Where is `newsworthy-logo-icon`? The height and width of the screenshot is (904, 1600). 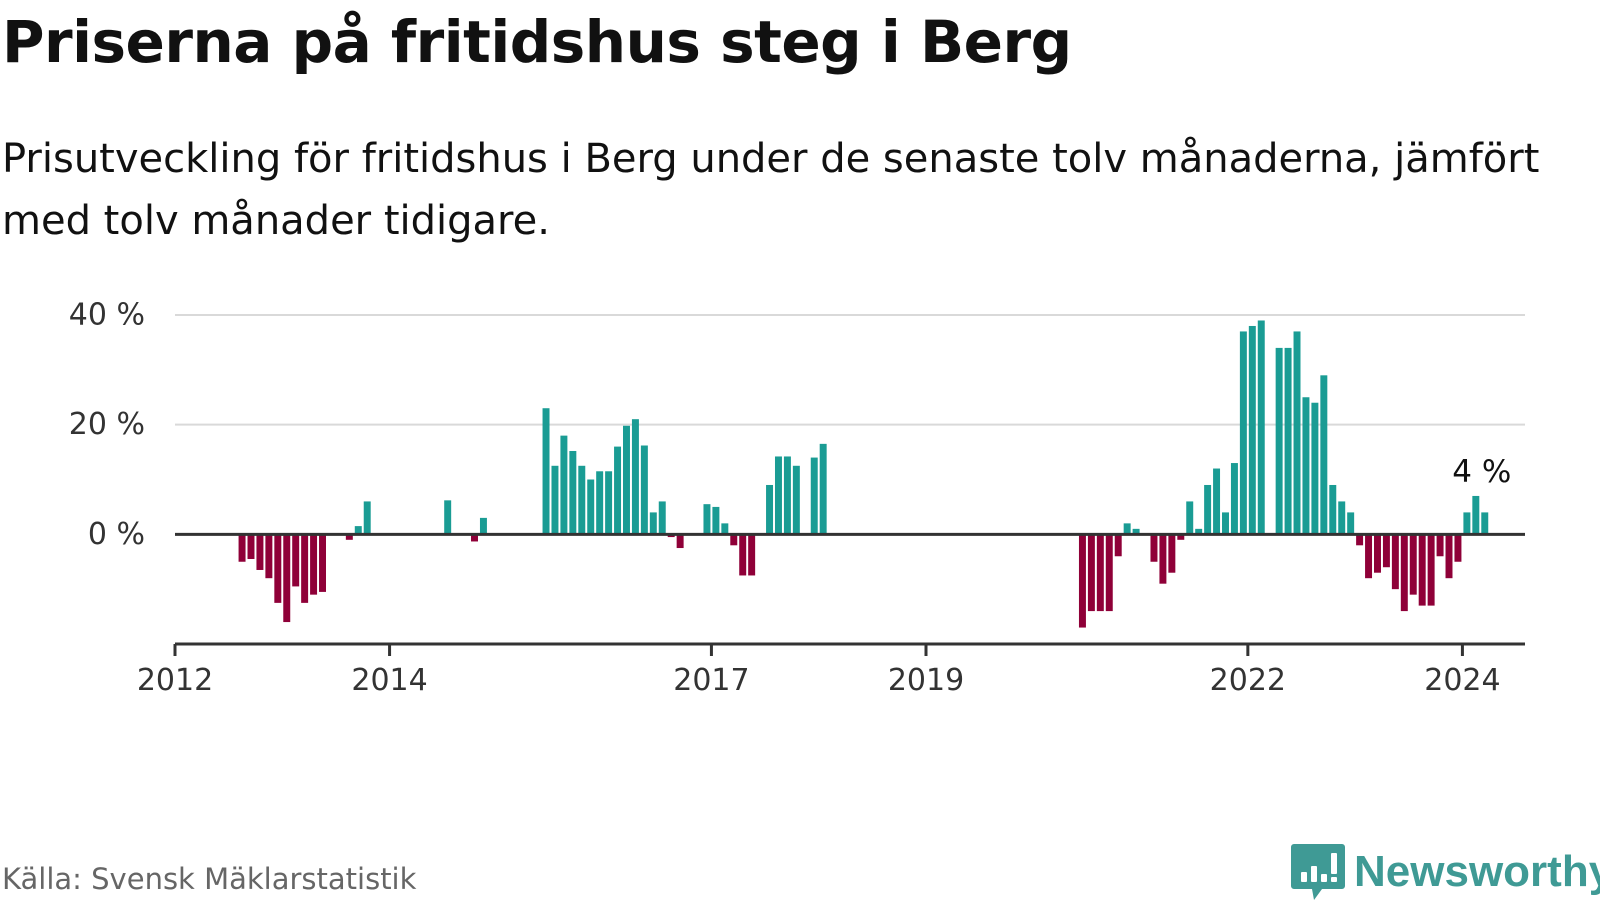 newsworthy-logo-icon is located at coordinates (1318, 872).